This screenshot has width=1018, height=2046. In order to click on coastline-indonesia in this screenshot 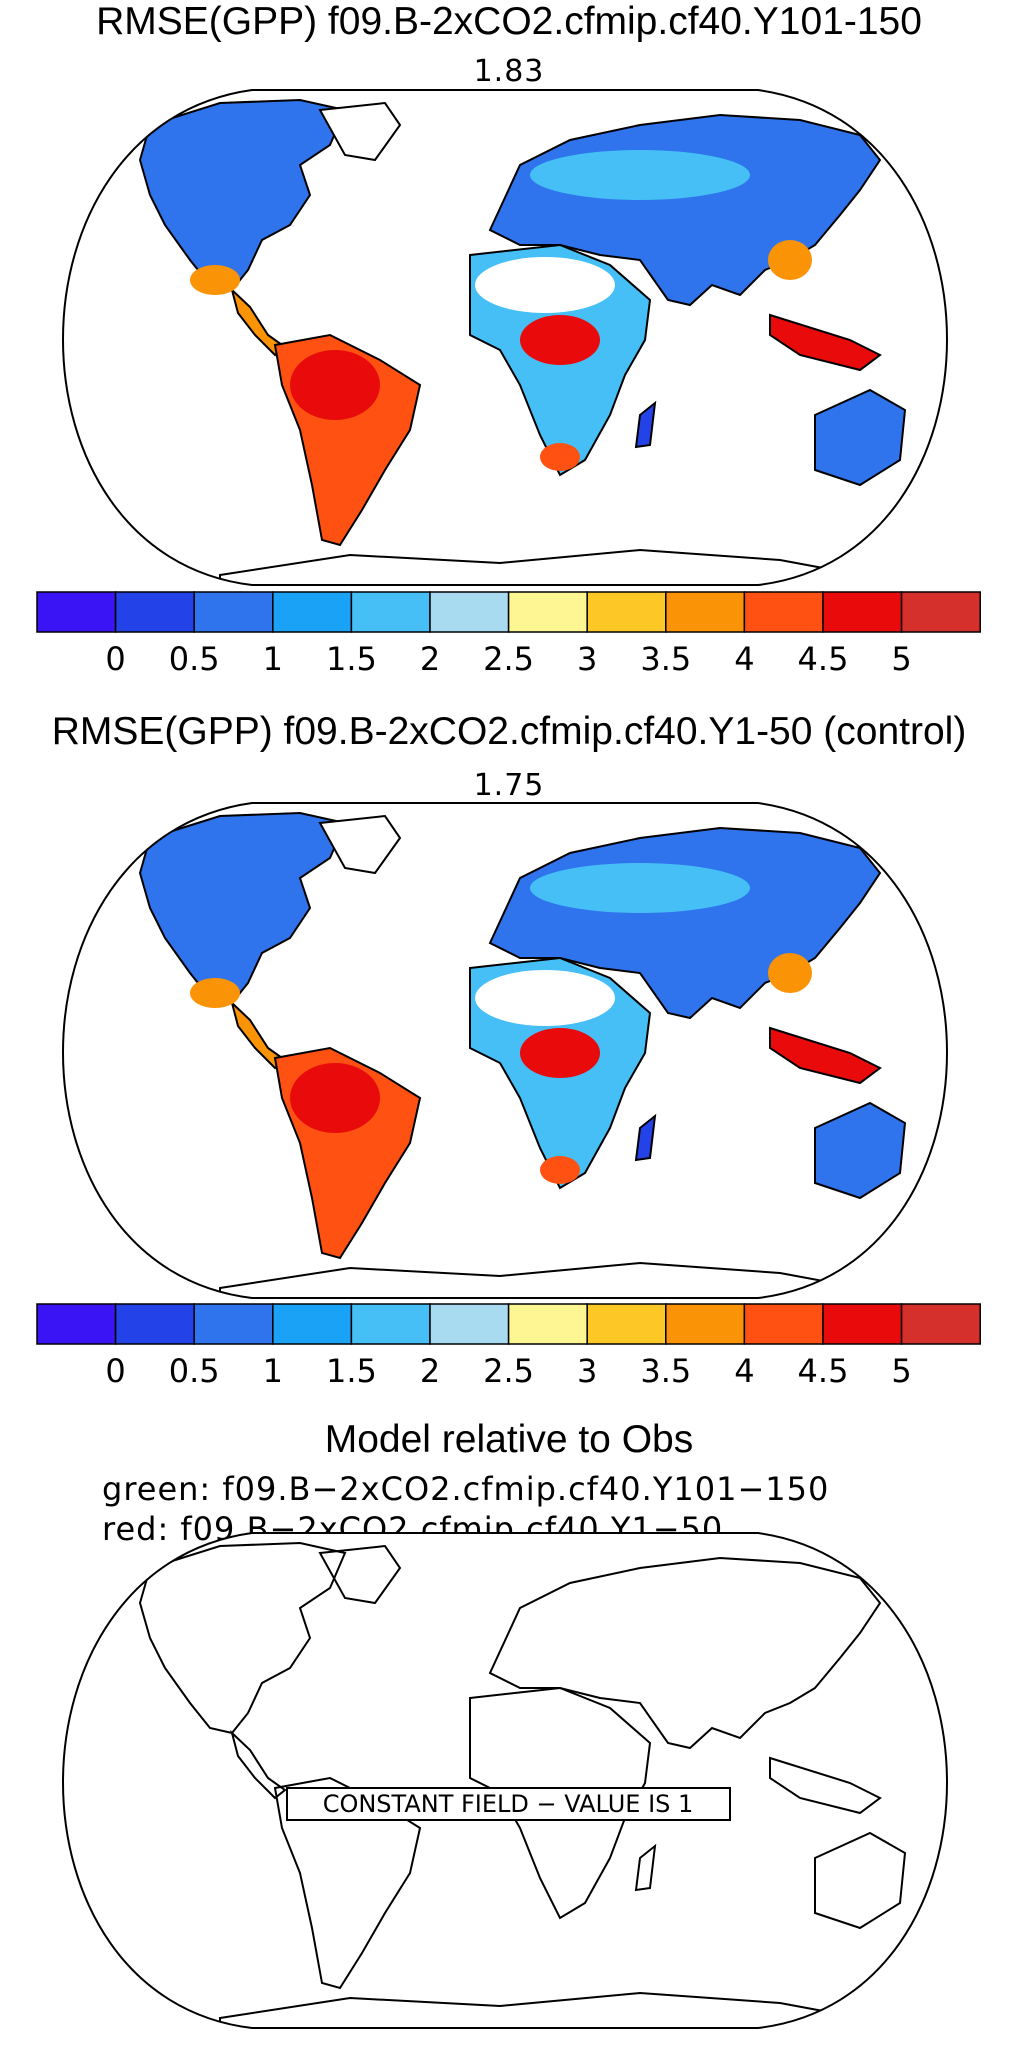, I will do `click(825, 1785)`.